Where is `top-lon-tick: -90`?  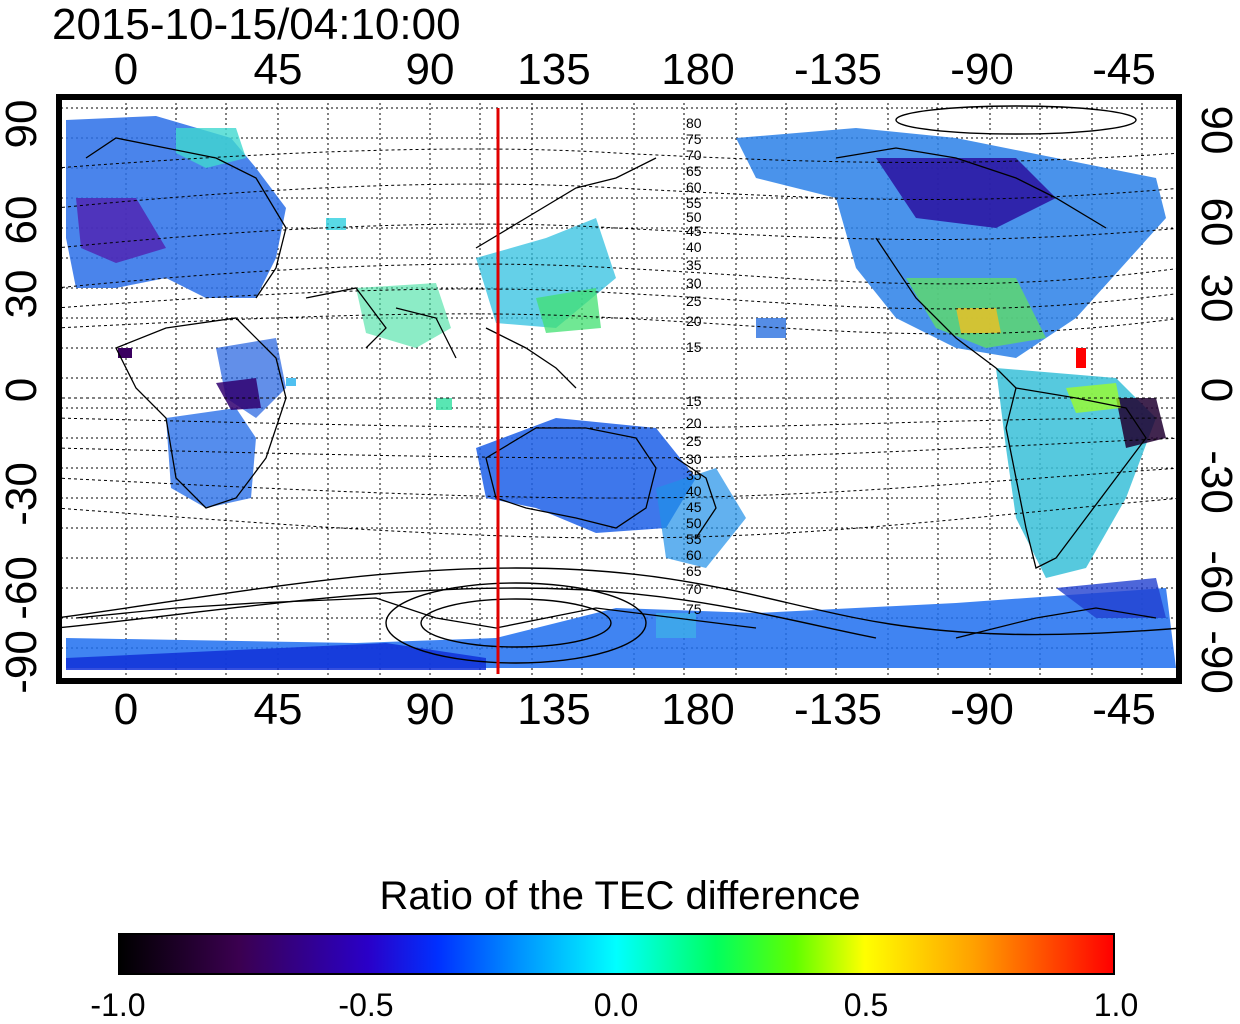 top-lon-tick: -90 is located at coordinates (982, 69).